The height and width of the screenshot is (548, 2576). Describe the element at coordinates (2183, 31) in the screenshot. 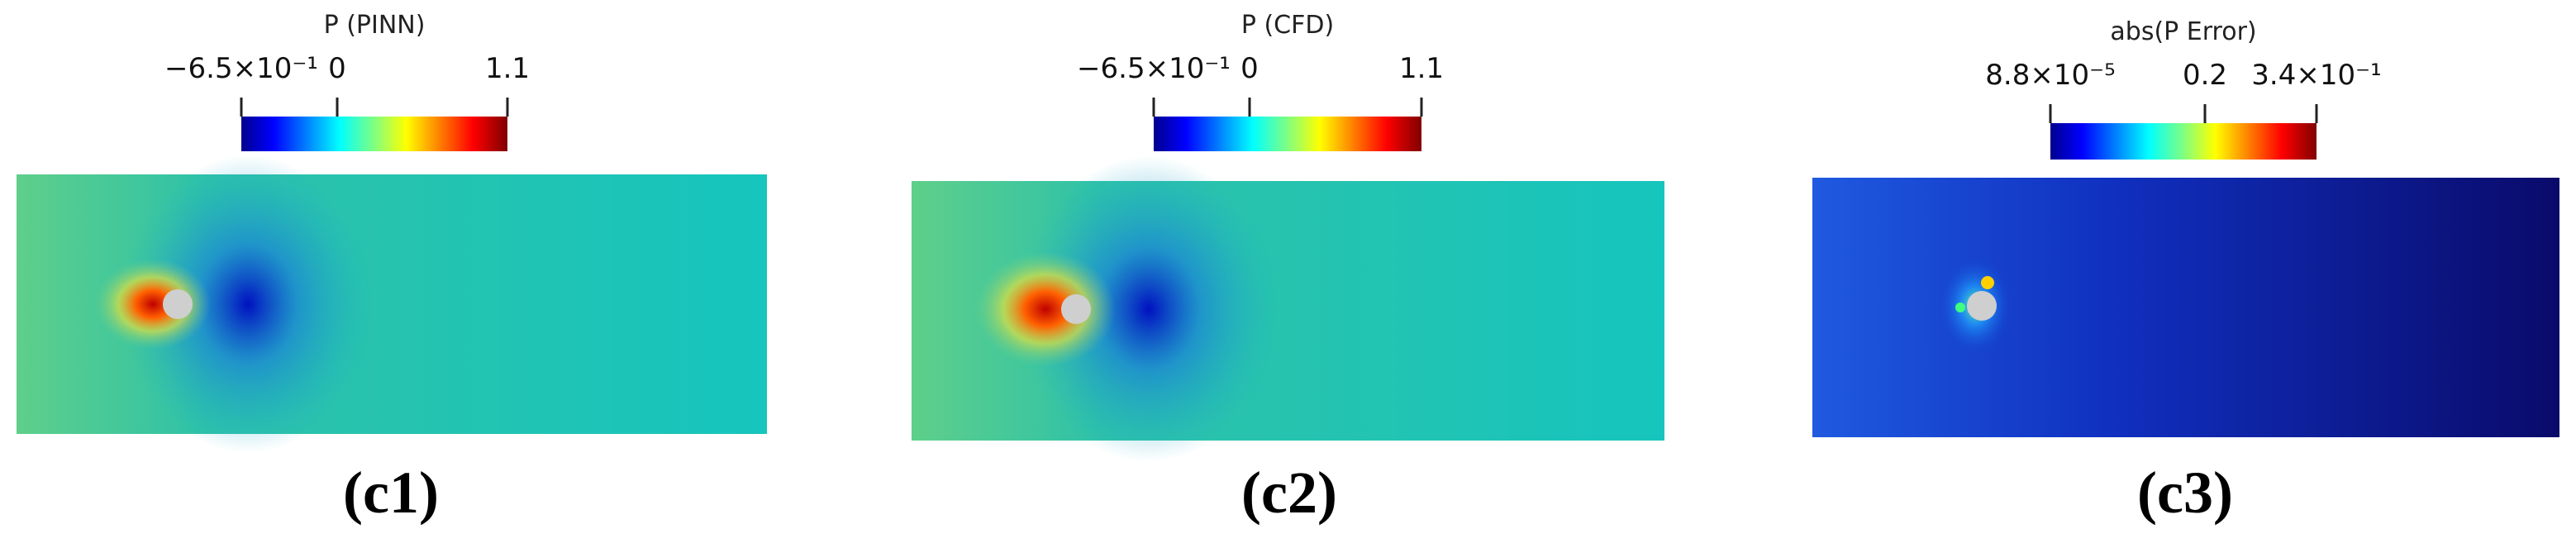

I see `colorbar-title: abs(P Error)` at that location.